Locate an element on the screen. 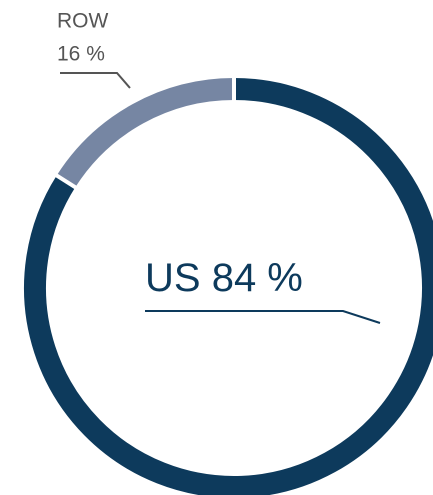  value-label: 84 % is located at coordinates (257, 278).